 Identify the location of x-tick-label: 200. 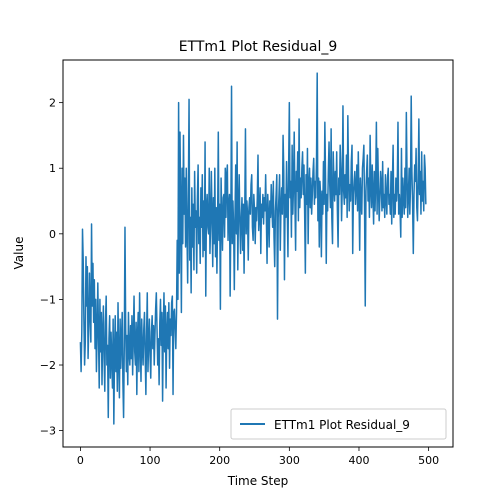
(219, 460).